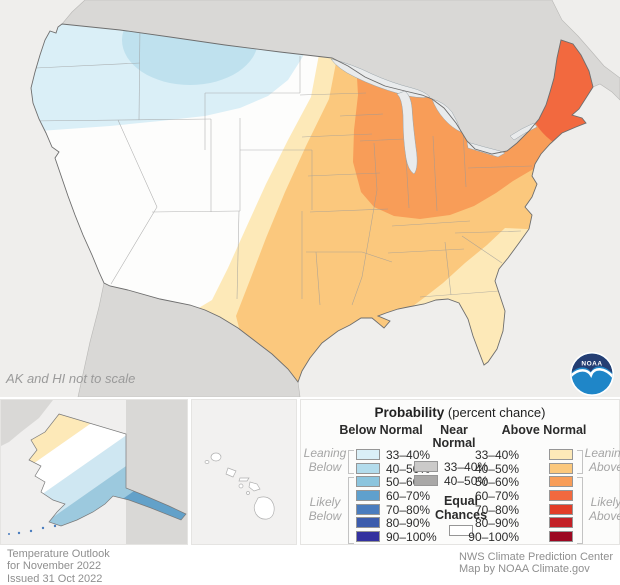 The width and height of the screenshot is (620, 585). I want to click on noaa-logo-text: NOAA, so click(591, 364).